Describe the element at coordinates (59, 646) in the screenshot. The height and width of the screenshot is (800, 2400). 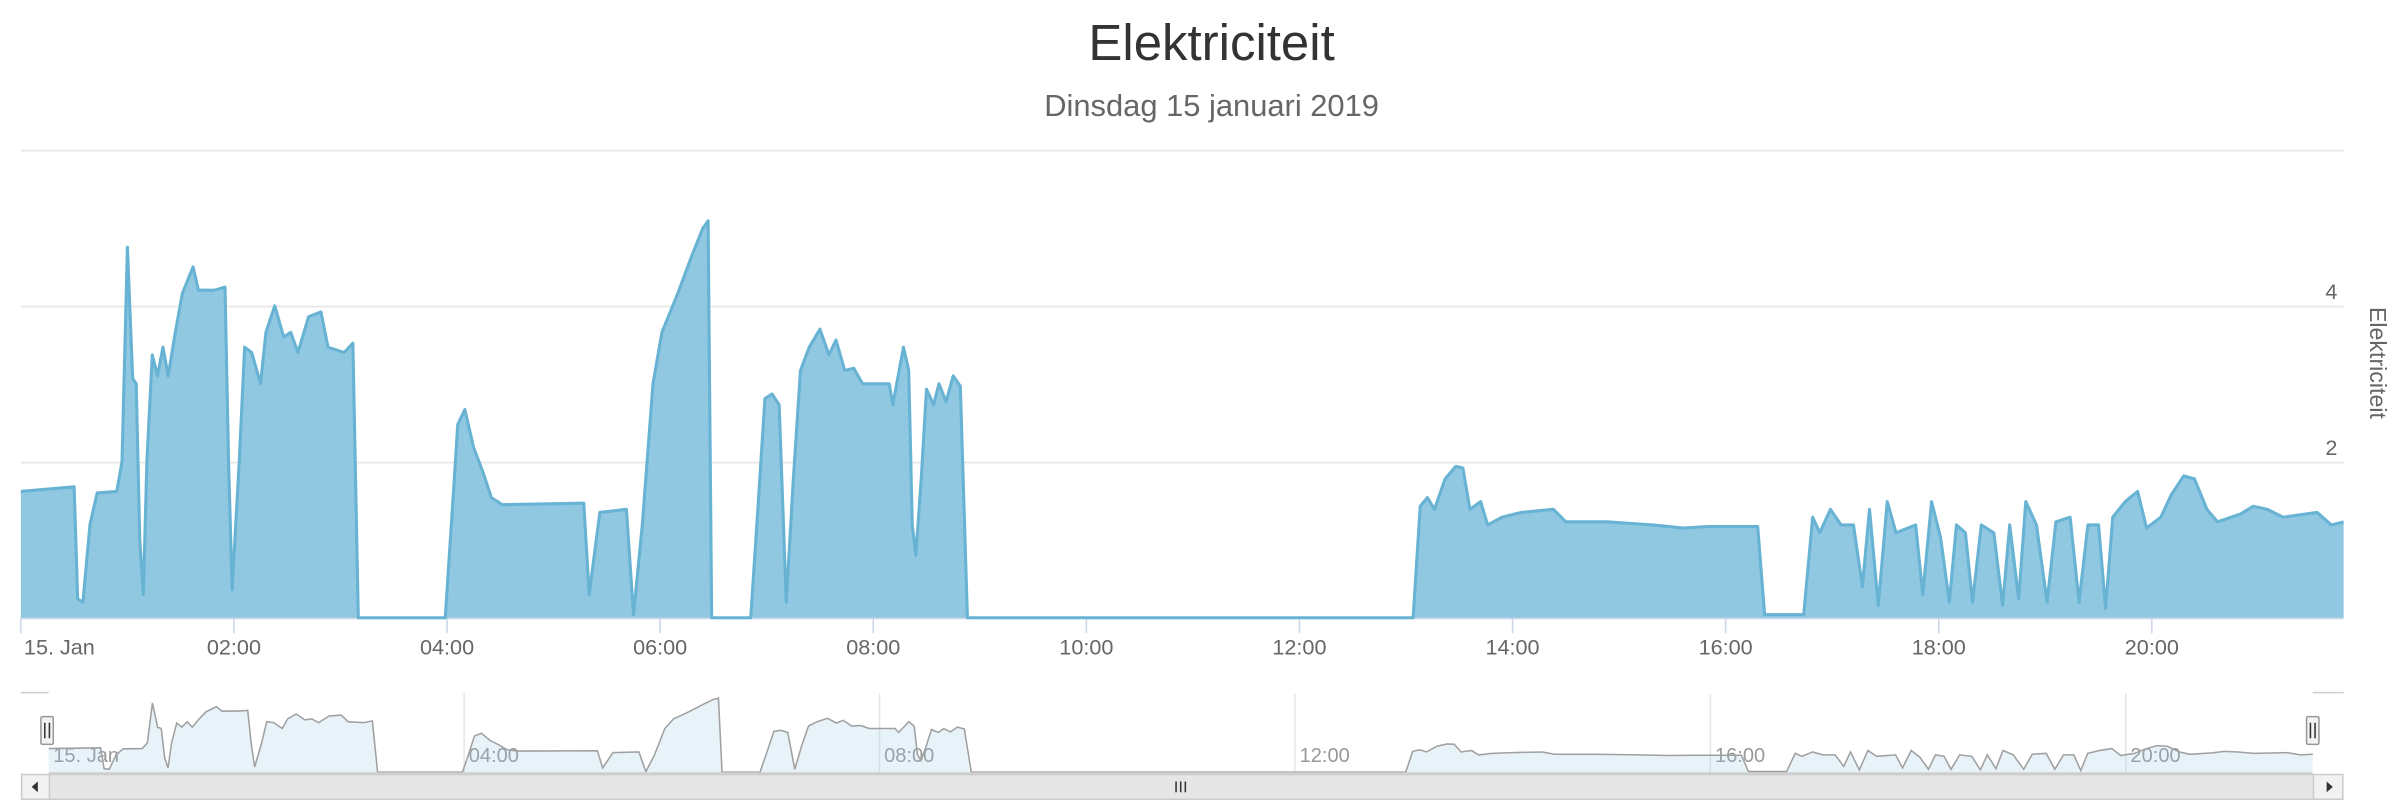
I see `x-tick-label: 15. Jan` at that location.